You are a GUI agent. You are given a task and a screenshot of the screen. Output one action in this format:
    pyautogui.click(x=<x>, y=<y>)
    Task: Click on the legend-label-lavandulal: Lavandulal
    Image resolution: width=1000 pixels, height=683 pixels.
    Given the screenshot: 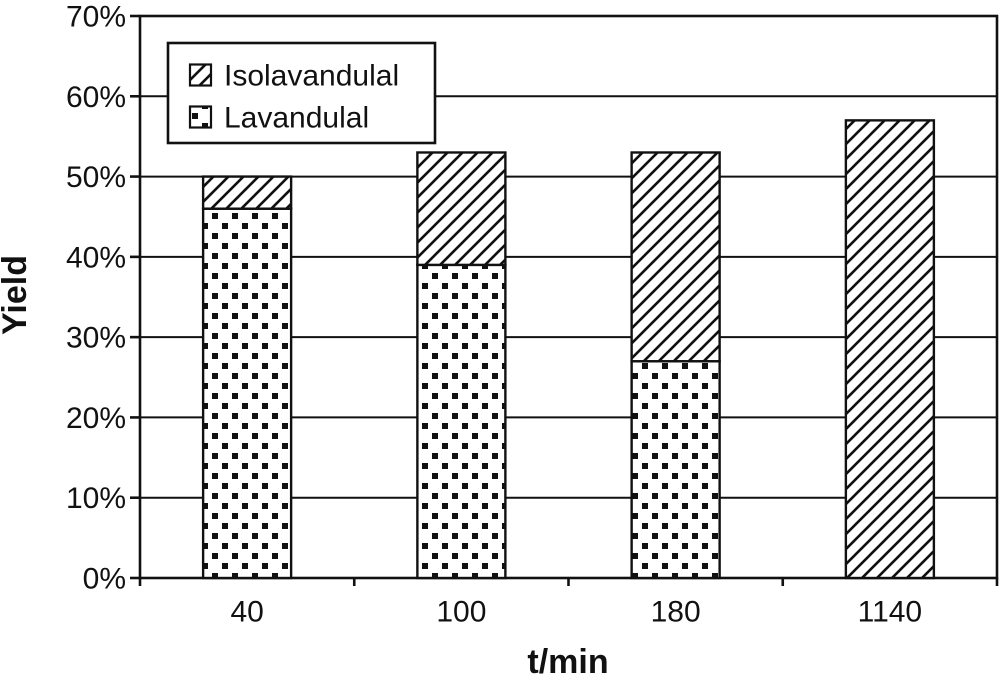 What is the action you would take?
    pyautogui.click(x=296, y=118)
    